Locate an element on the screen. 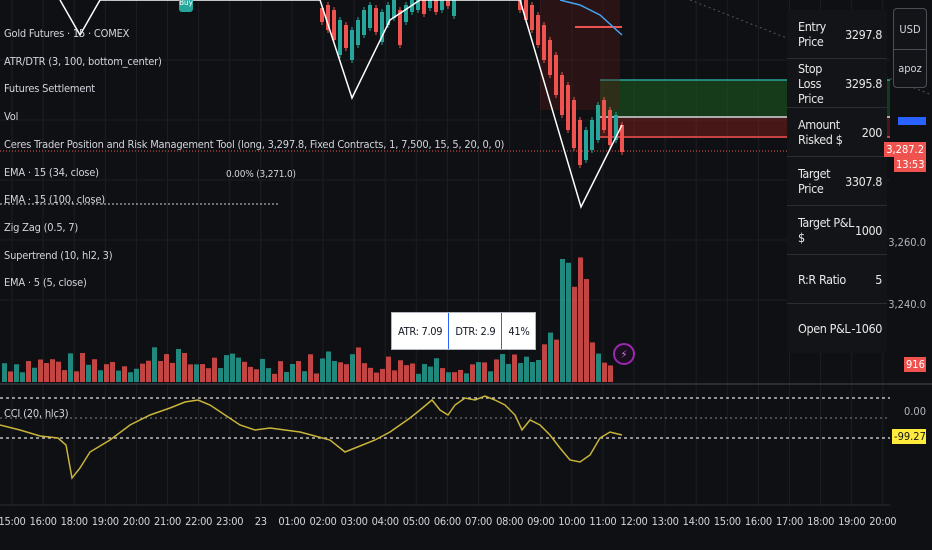 The height and width of the screenshot is (550, 932). lightning-icon: ⚡ is located at coordinates (624, 354).